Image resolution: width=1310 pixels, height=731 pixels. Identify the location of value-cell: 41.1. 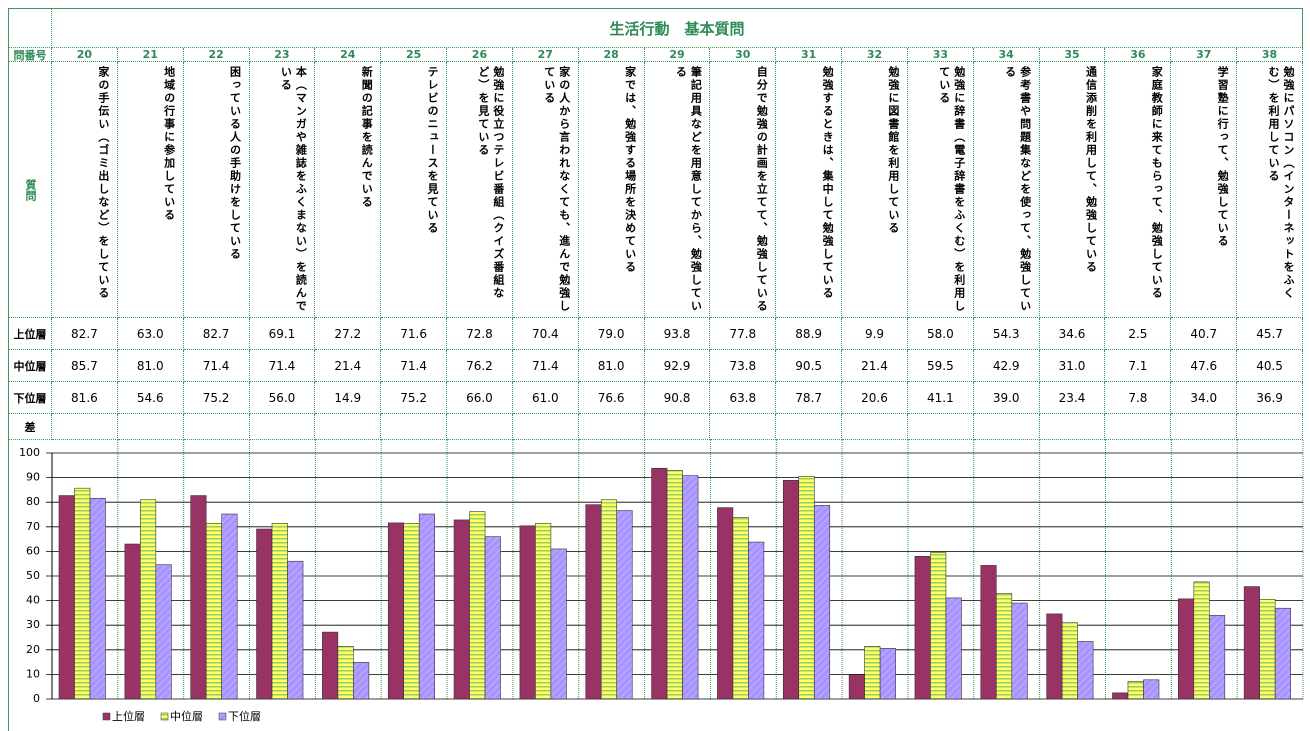
(940, 398).